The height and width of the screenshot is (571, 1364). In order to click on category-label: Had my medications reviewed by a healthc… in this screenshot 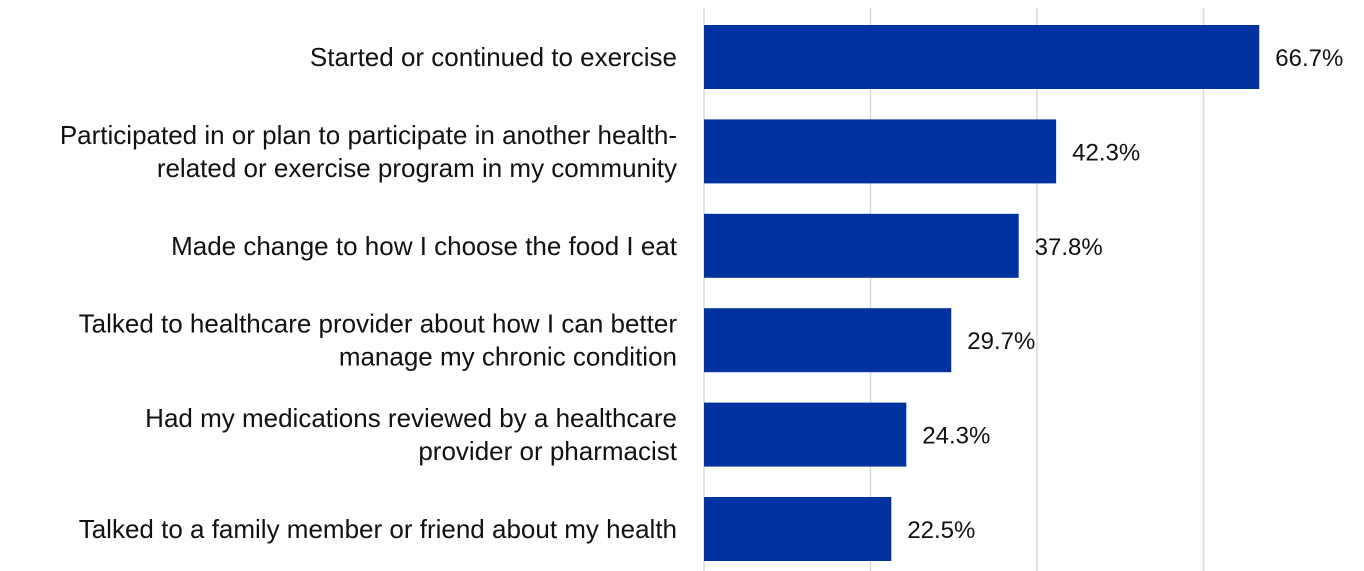, I will do `click(411, 434)`.